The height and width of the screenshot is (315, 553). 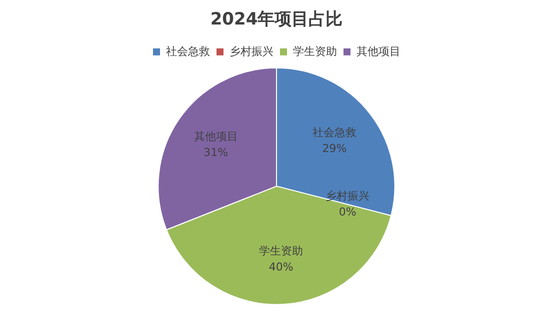 What do you see at coordinates (281, 251) in the screenshot?
I see `slice-label: 学生资助` at bounding box center [281, 251].